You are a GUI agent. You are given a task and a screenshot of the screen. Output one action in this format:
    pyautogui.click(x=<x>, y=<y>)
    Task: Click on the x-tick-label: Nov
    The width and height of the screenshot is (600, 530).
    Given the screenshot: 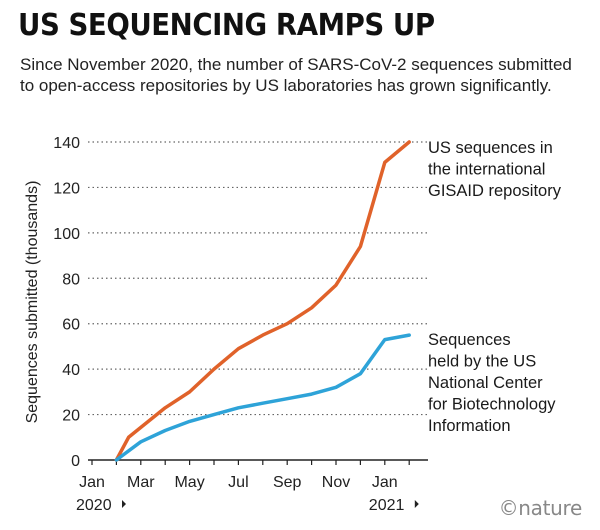 What is the action you would take?
    pyautogui.click(x=336, y=482)
    